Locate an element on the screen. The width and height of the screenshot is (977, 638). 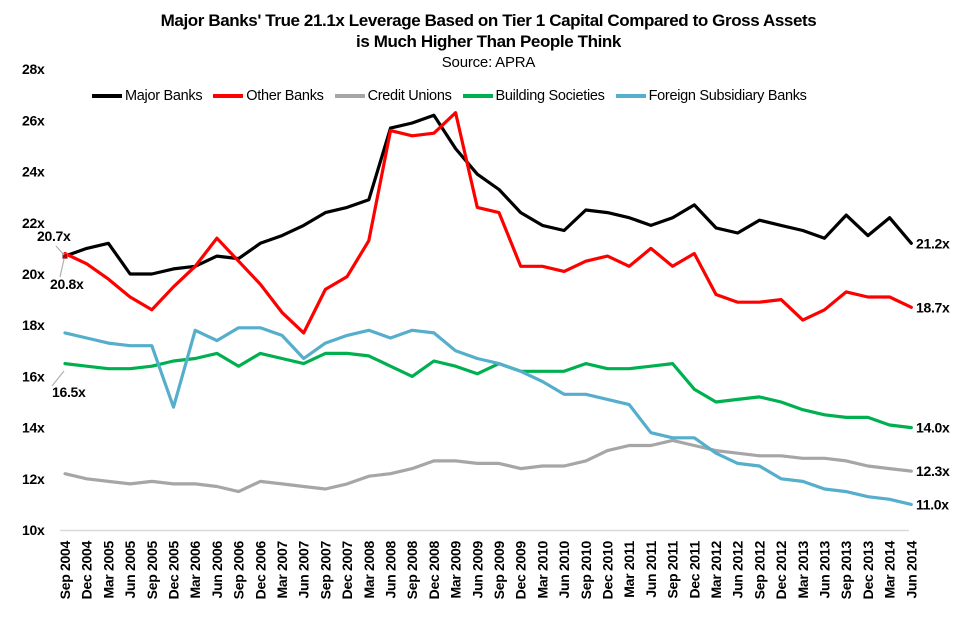
chart-title-line2: is Much Higher Than People Think is located at coordinates (488, 41).